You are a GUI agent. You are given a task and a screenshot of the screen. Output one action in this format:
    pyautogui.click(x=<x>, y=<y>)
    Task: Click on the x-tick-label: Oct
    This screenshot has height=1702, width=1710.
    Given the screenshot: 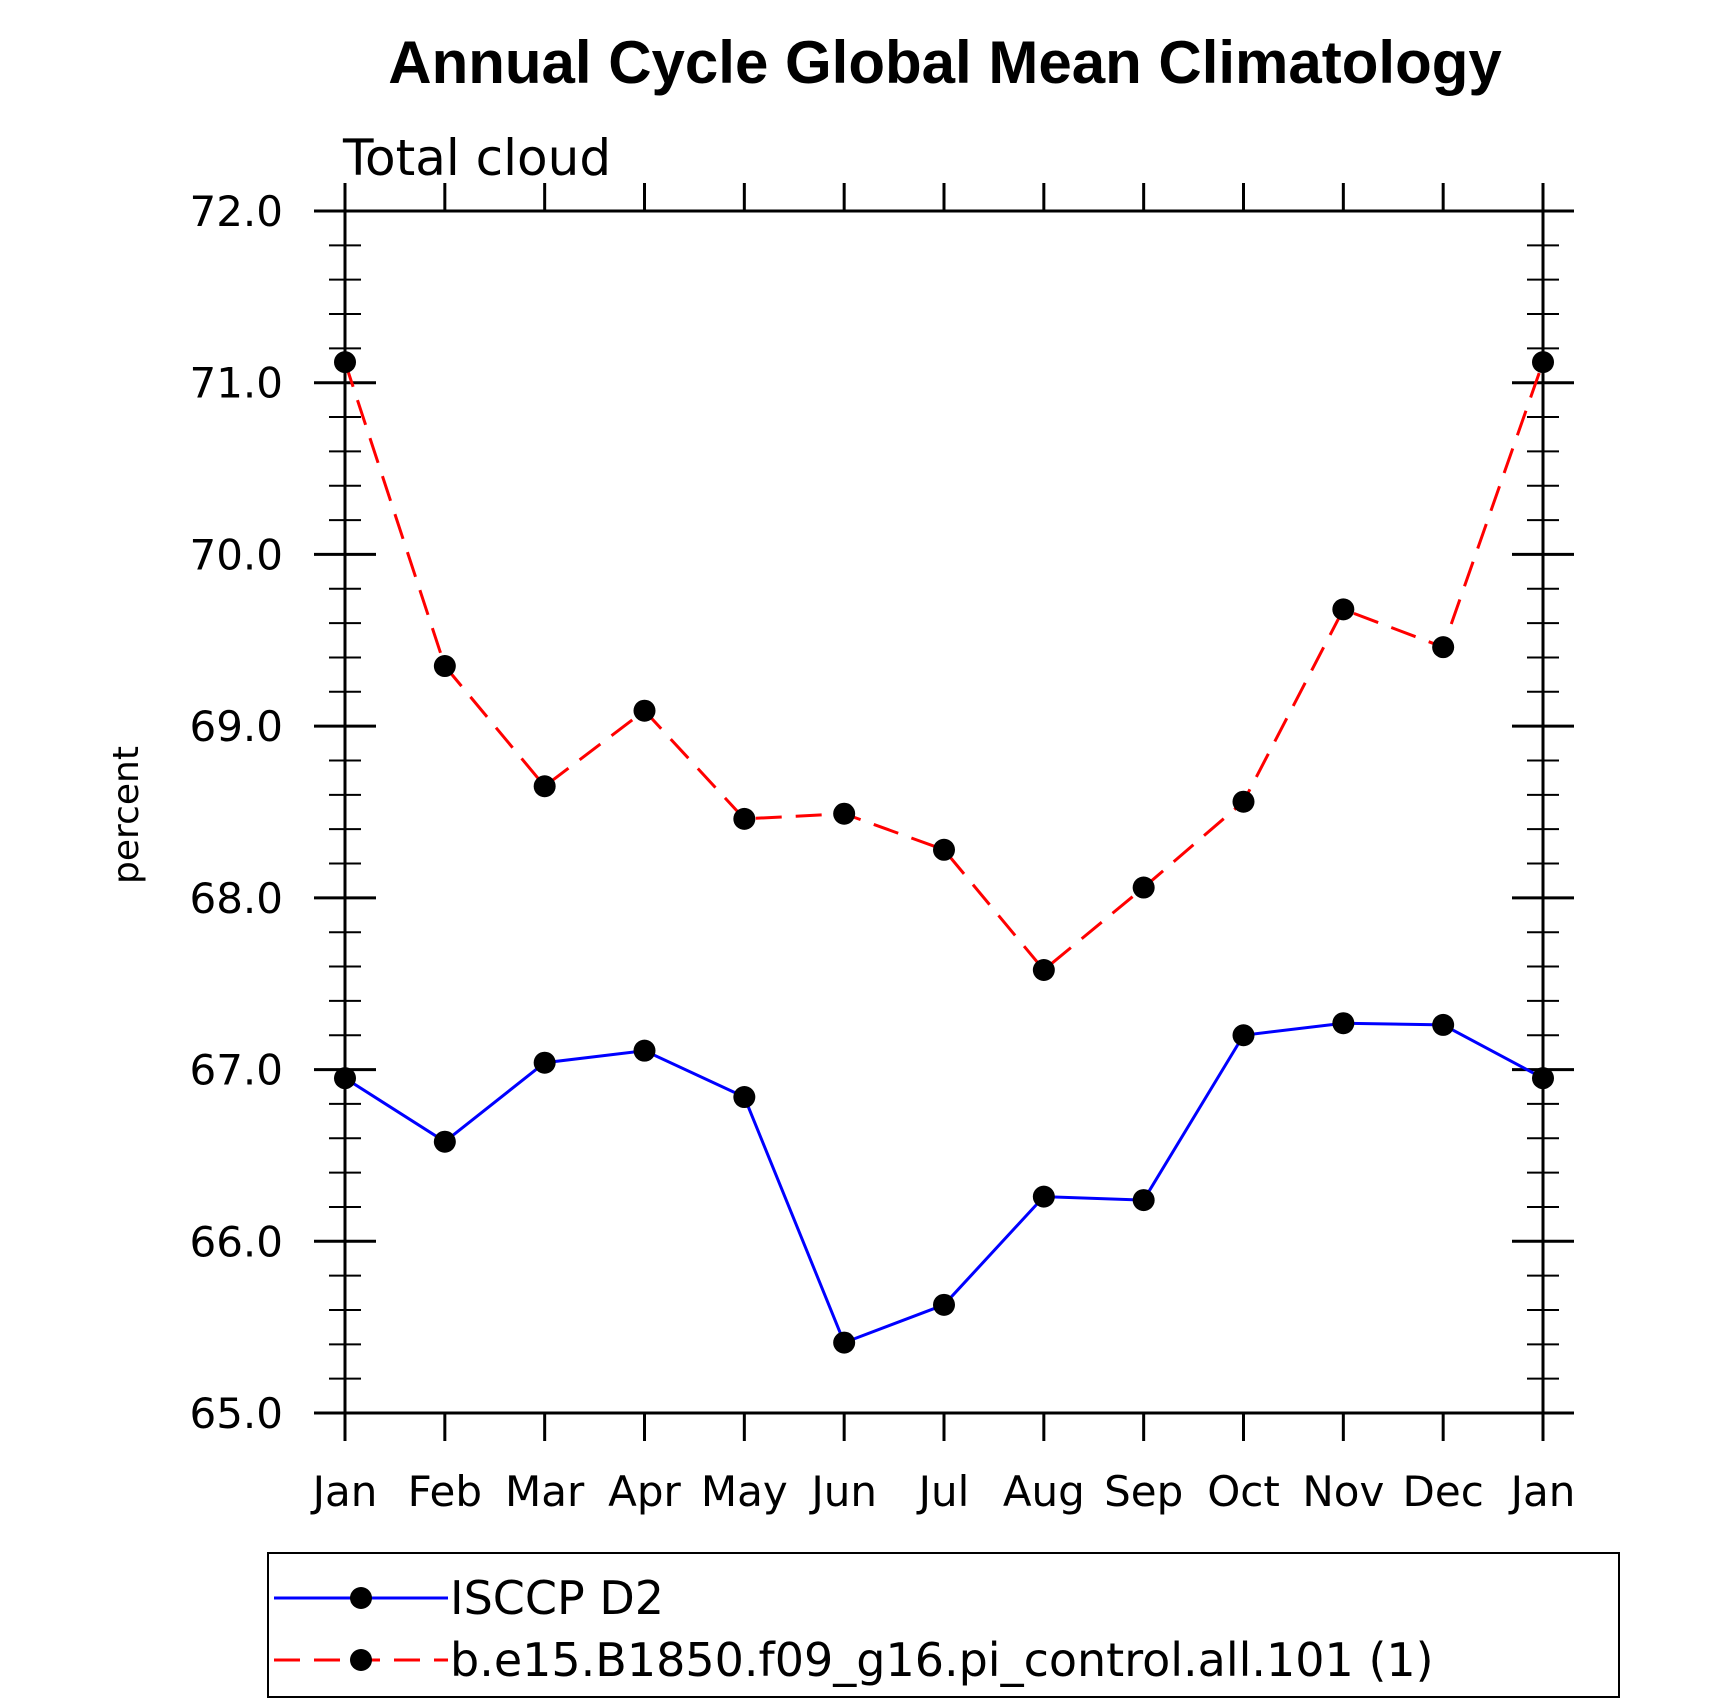 What is the action you would take?
    pyautogui.click(x=1243, y=1491)
    